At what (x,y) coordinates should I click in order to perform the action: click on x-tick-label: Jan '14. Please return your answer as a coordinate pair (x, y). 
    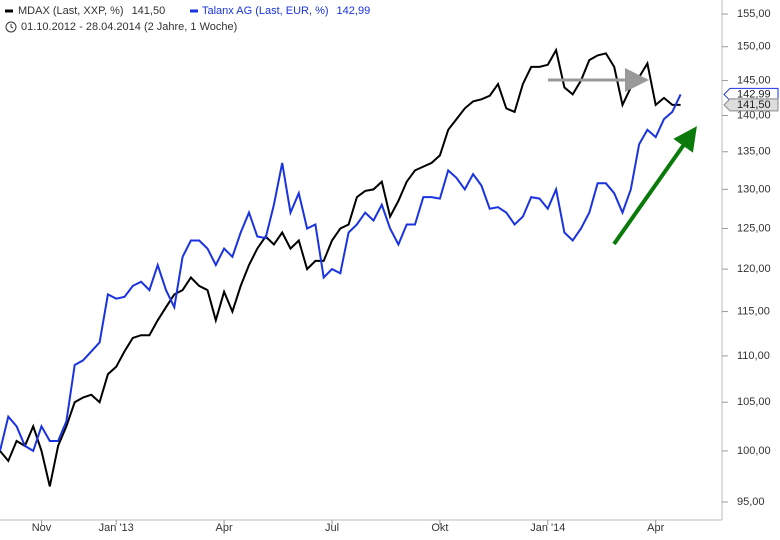
    Looking at the image, I should click on (547, 528).